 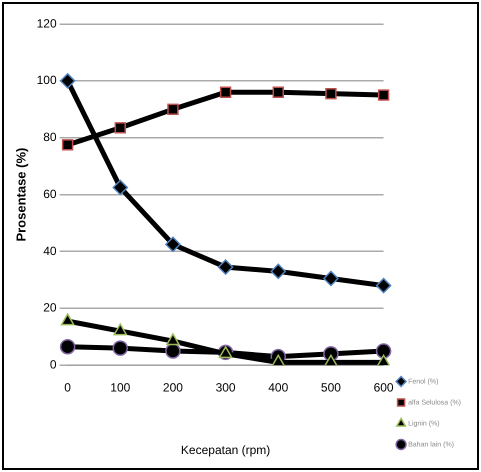 I want to click on x-tick-label: 500, so click(x=331, y=387).